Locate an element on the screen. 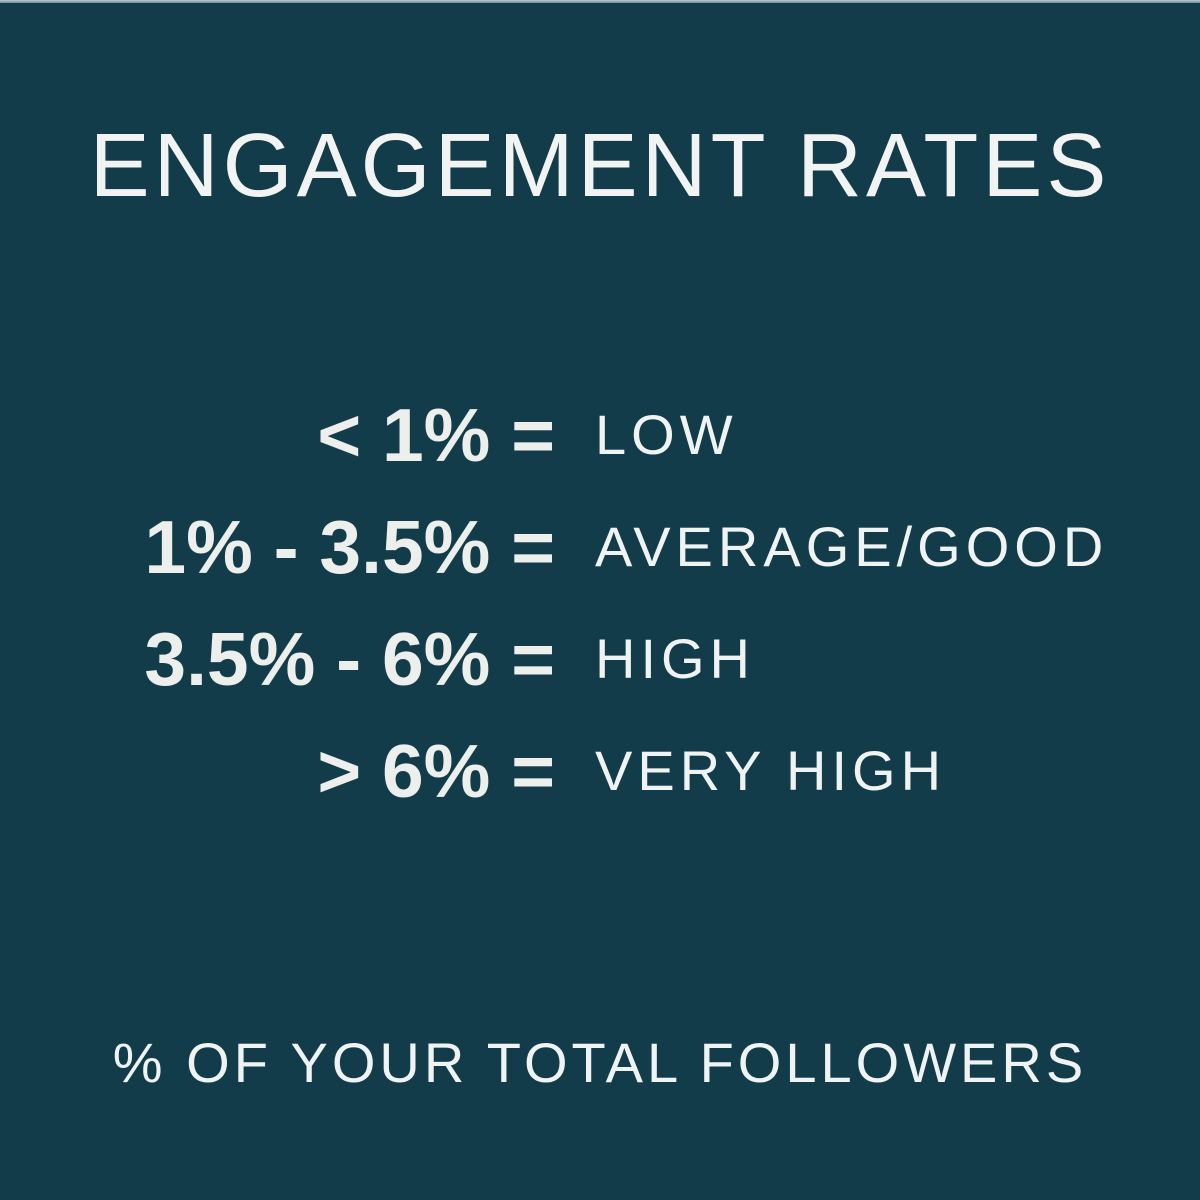  rate-range: 1% - 3.5% = is located at coordinates (349, 546).